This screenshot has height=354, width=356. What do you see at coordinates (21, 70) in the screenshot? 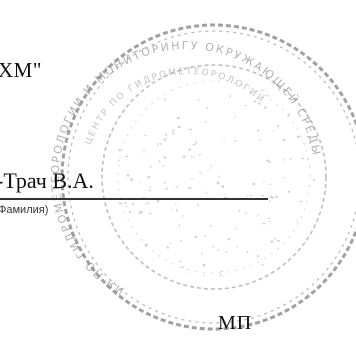
I see `organization-name-fragment: ХМ"` at bounding box center [21, 70].